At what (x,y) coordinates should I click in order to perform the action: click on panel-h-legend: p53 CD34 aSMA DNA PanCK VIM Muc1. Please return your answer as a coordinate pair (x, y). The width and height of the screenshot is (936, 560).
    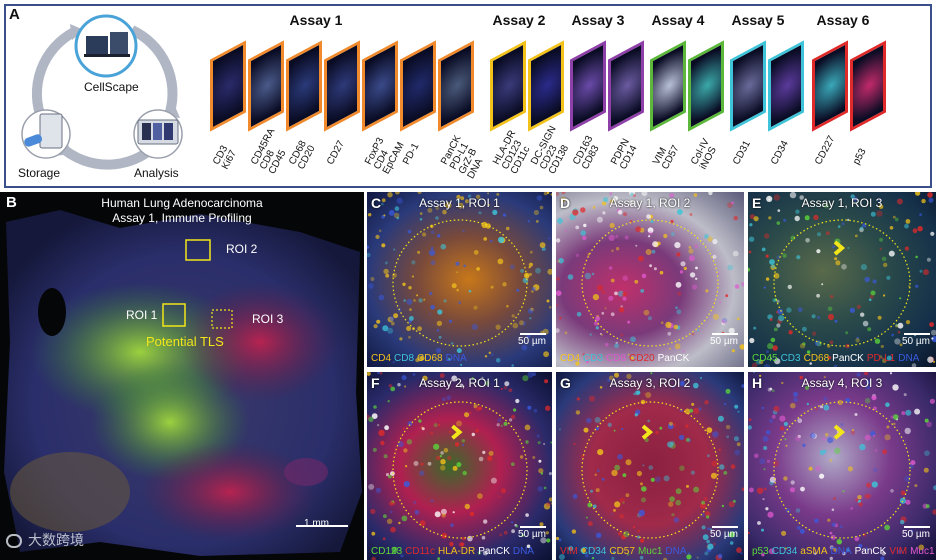
    Looking at the image, I should click on (844, 551).